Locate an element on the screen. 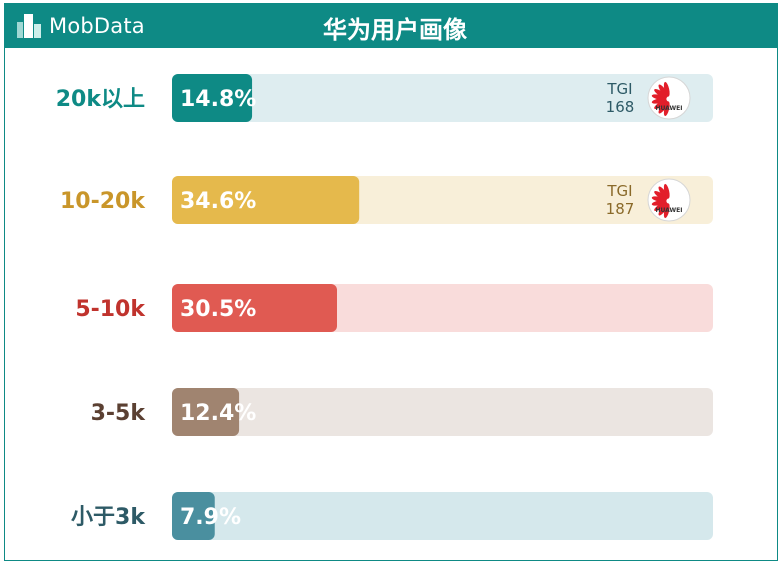 Image resolution: width=784 pixels, height=567 pixels. category-label: 小于3k is located at coordinates (108, 517).